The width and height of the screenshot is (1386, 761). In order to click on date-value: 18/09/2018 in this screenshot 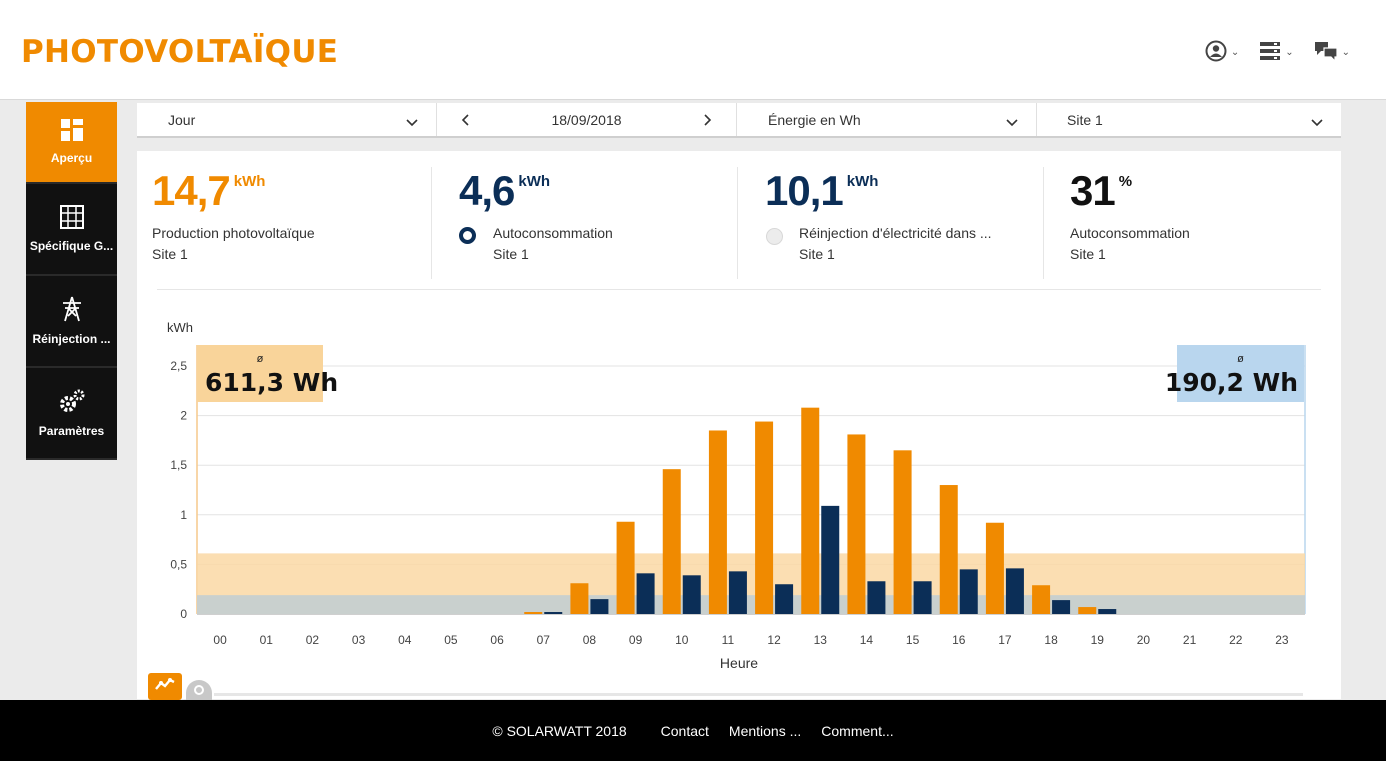, I will do `click(586, 119)`.